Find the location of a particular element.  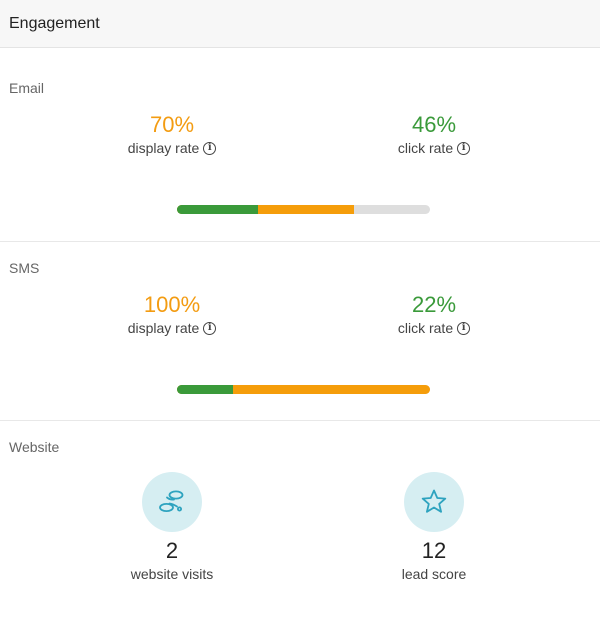

footprints-icon is located at coordinates (172, 502).